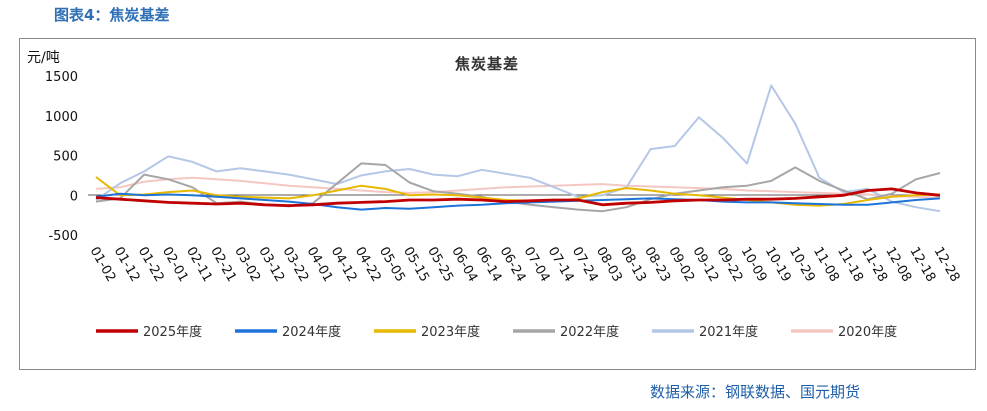  What do you see at coordinates (486, 64) in the screenshot?
I see `chart-title: 焦炭基差` at bounding box center [486, 64].